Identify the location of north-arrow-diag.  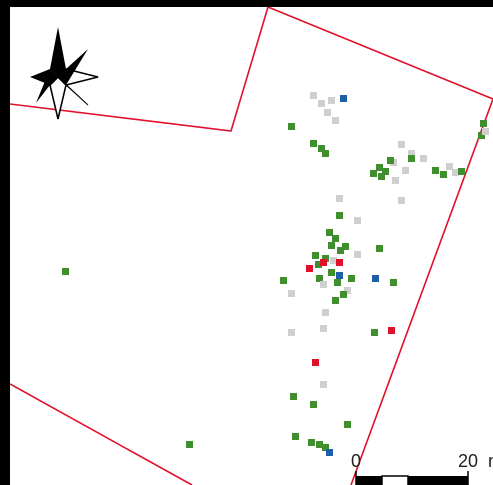
(73, 67).